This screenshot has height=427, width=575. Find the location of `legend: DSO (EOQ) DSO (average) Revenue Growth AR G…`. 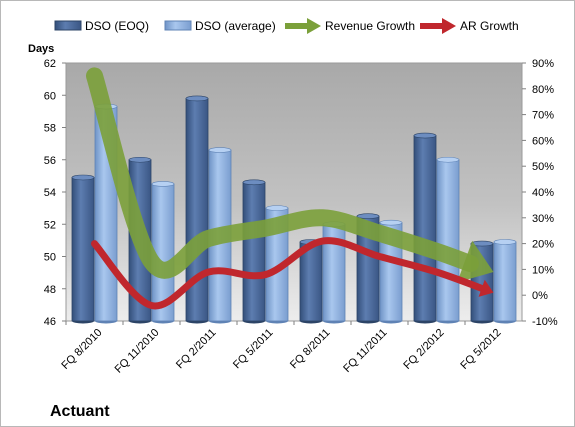

legend: DSO (EOQ) DSO (average) Revenue Growth AR G… is located at coordinates (286, 26).